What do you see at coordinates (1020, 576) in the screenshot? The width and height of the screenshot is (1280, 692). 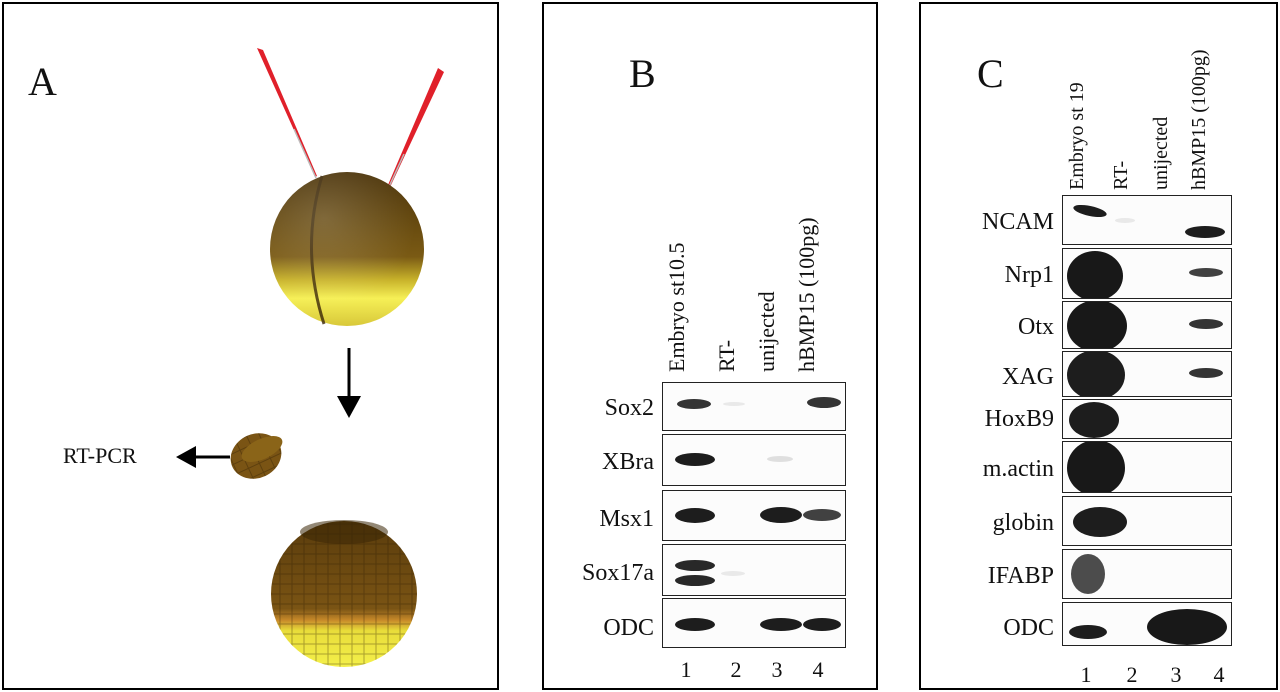 I see `gene-label: IFABP` at bounding box center [1020, 576].